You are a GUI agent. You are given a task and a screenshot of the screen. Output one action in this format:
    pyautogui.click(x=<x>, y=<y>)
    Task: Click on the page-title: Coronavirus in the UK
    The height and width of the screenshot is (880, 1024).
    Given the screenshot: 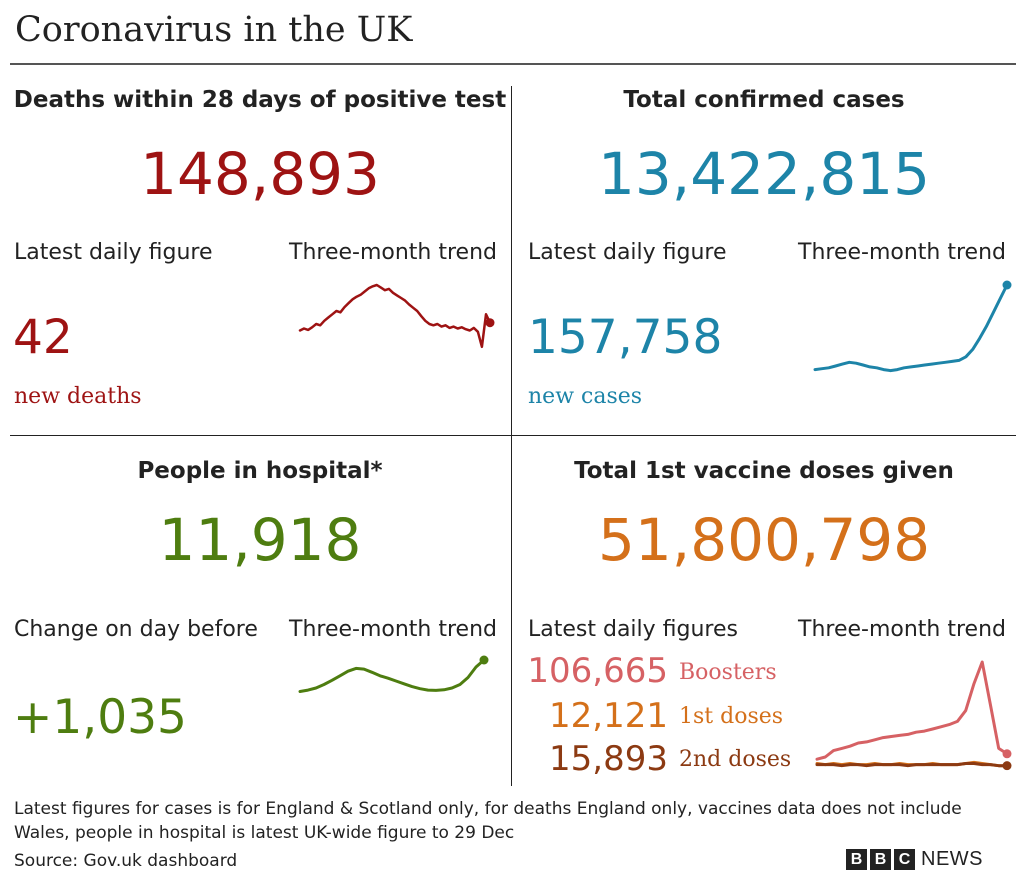 What is the action you would take?
    pyautogui.click(x=214, y=30)
    